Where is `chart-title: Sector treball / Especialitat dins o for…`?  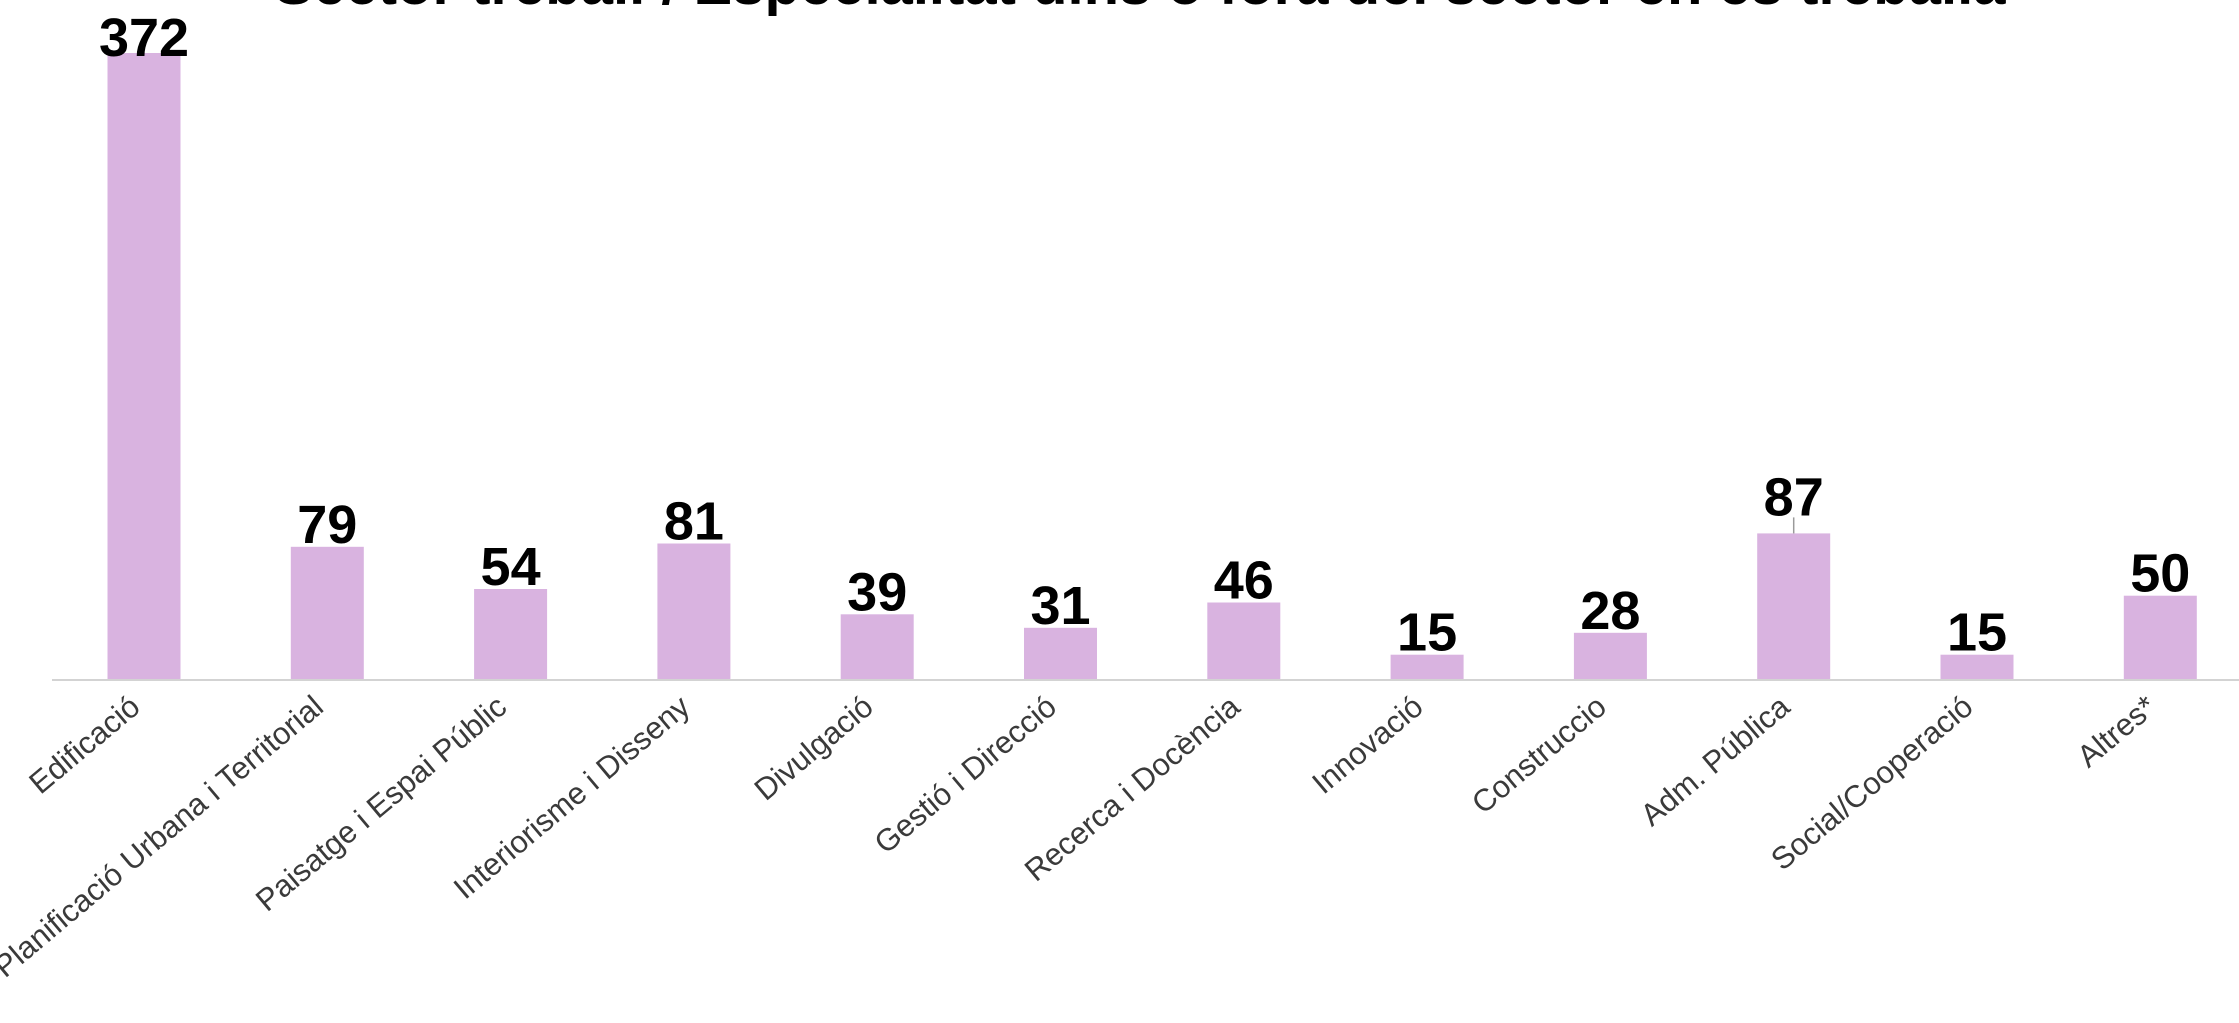 chart-title: Sector treball / Especialitat dins o for… is located at coordinates (1141, 8).